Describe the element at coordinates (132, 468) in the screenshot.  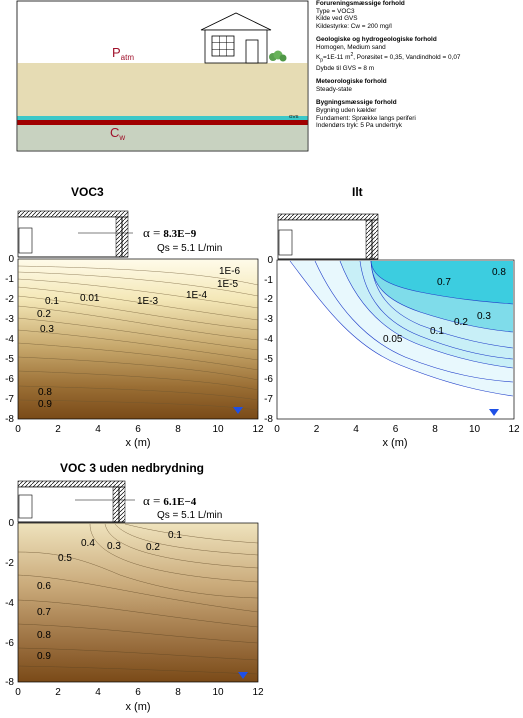
I see `panel-voc3-nodeg-title: VOC 3 uden nedbrydning` at that location.